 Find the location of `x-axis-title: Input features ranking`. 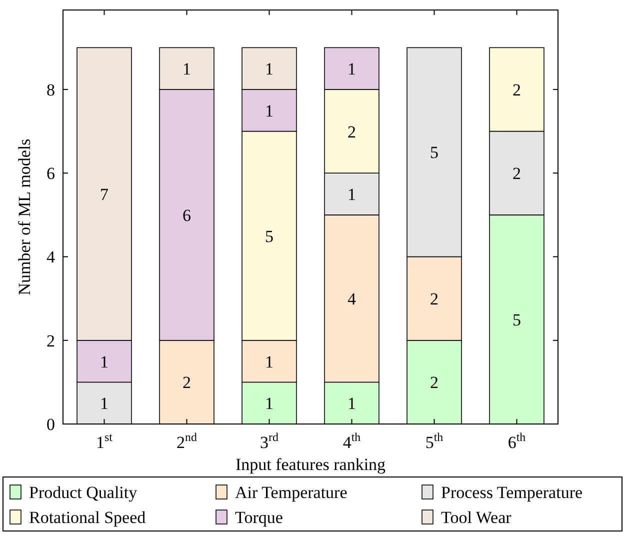

x-axis-title: Input features ranking is located at coordinates (310, 464).